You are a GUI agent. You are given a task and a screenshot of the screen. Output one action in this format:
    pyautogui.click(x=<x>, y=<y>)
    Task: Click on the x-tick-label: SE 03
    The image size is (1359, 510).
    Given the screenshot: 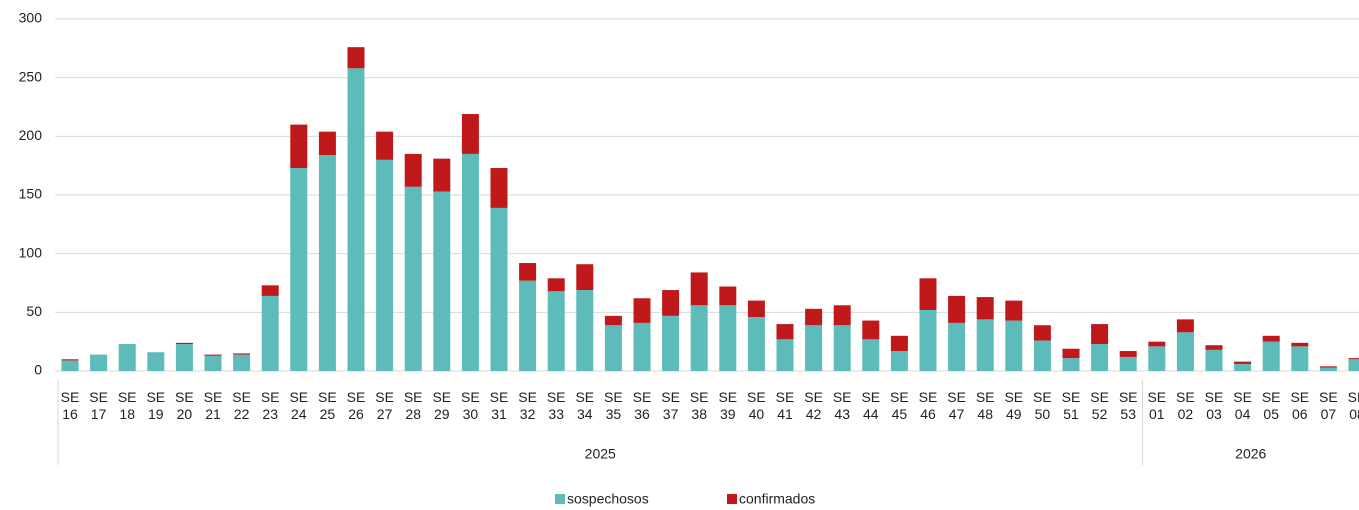 What is the action you would take?
    pyautogui.click(x=1214, y=405)
    